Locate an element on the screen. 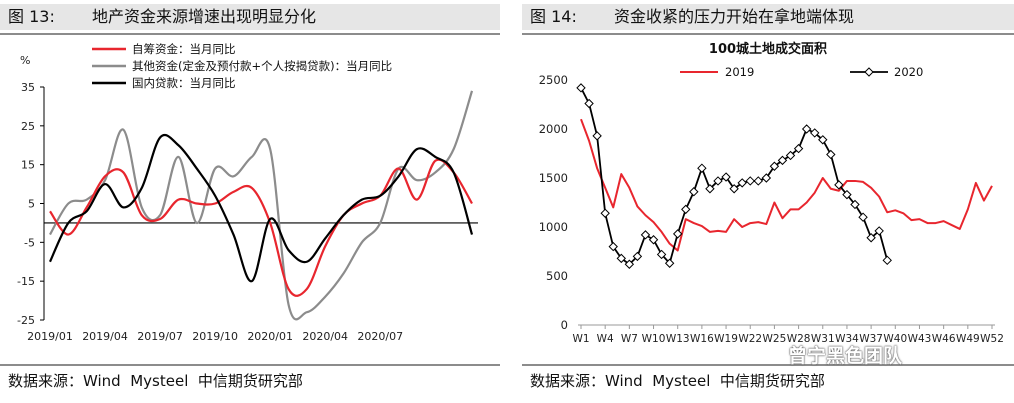 This screenshot has width=1014, height=403. y-tick-label: 15 is located at coordinates (28, 165).